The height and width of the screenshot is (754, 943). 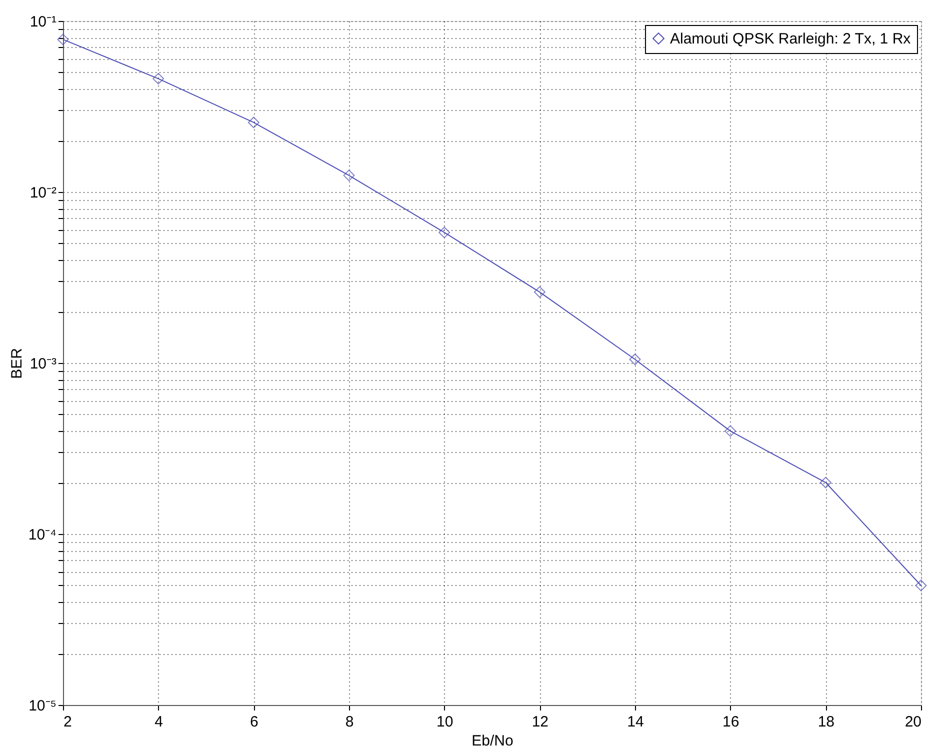 What do you see at coordinates (42, 535) in the screenshot?
I see `y-tick-label: 10⁻⁴` at bounding box center [42, 535].